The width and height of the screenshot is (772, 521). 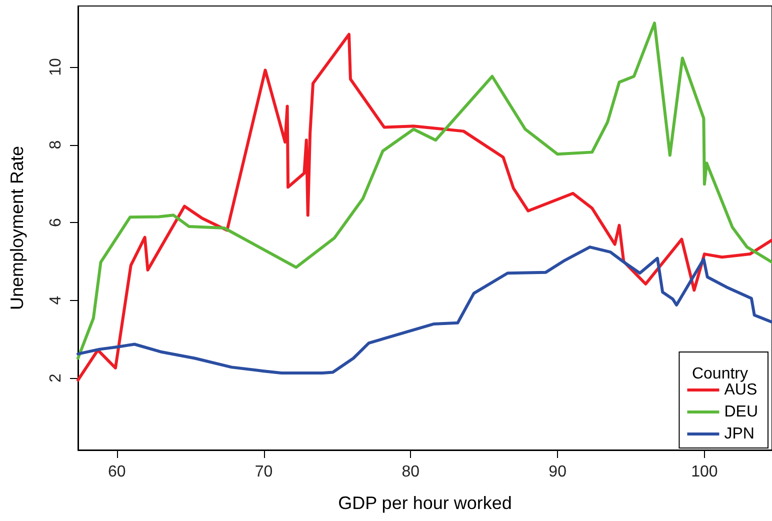 I want to click on y-tick-label: 8, so click(x=56, y=145).